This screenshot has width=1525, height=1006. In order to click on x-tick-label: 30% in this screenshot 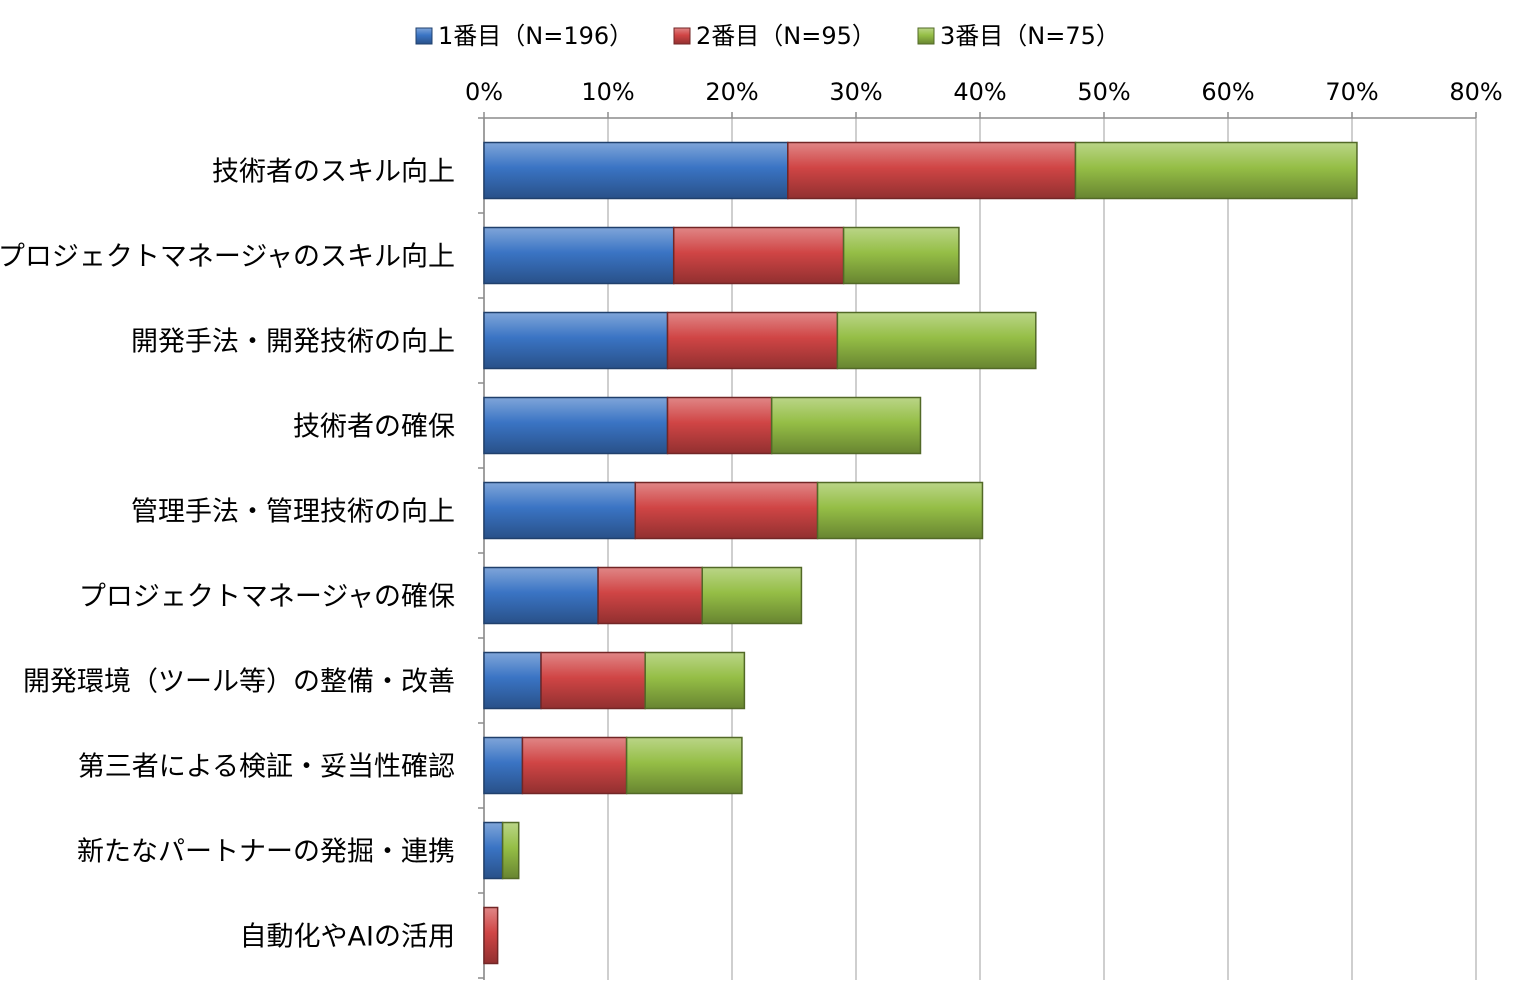, I will do `click(855, 92)`.